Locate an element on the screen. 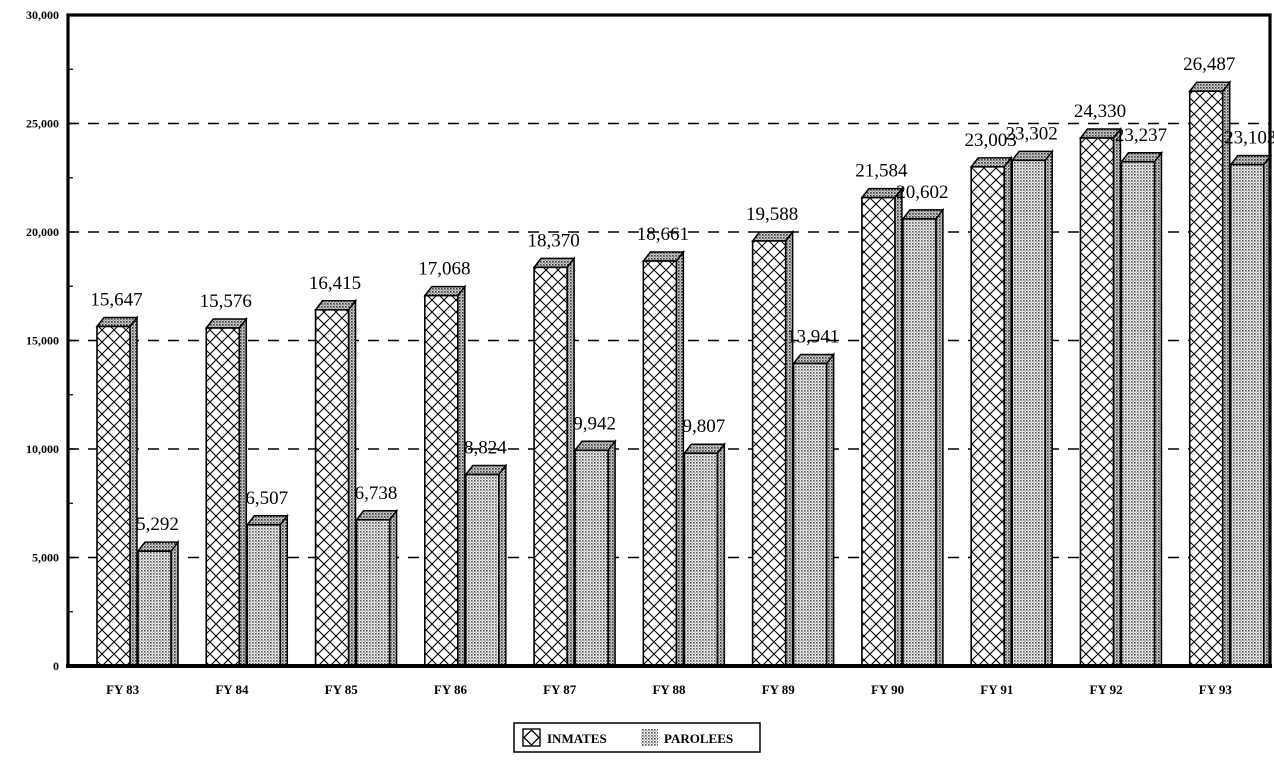  data-label-parolees: 8,824 is located at coordinates (485, 448).